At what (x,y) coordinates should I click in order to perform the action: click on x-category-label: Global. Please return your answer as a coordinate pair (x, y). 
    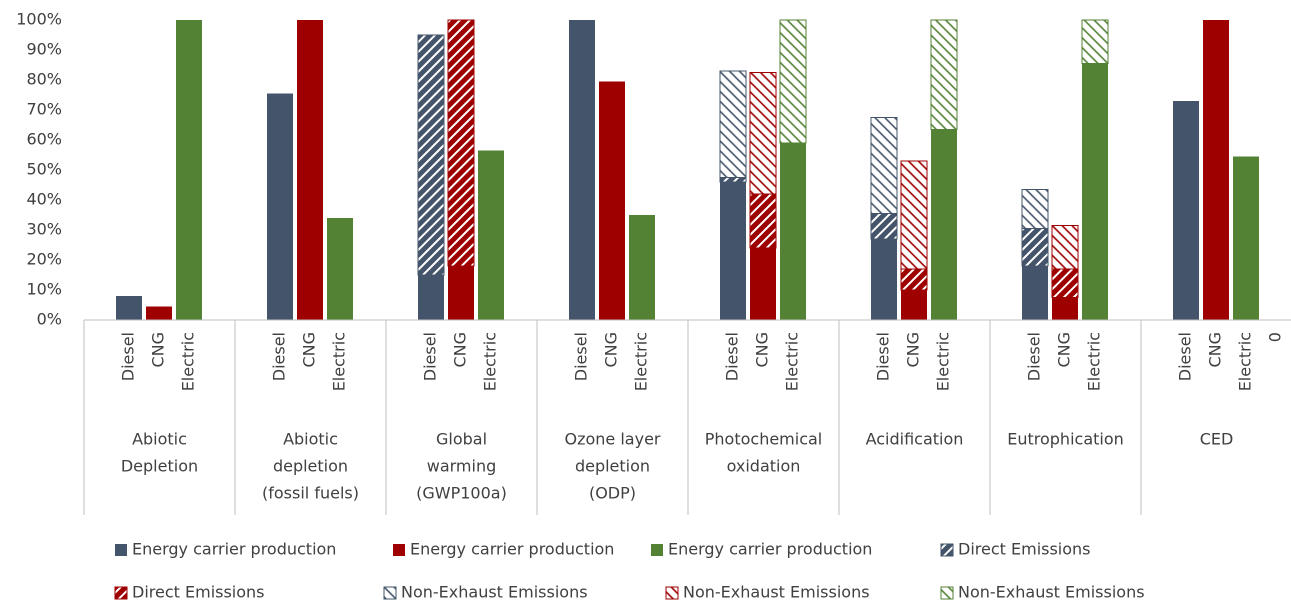
    Looking at the image, I should click on (461, 439).